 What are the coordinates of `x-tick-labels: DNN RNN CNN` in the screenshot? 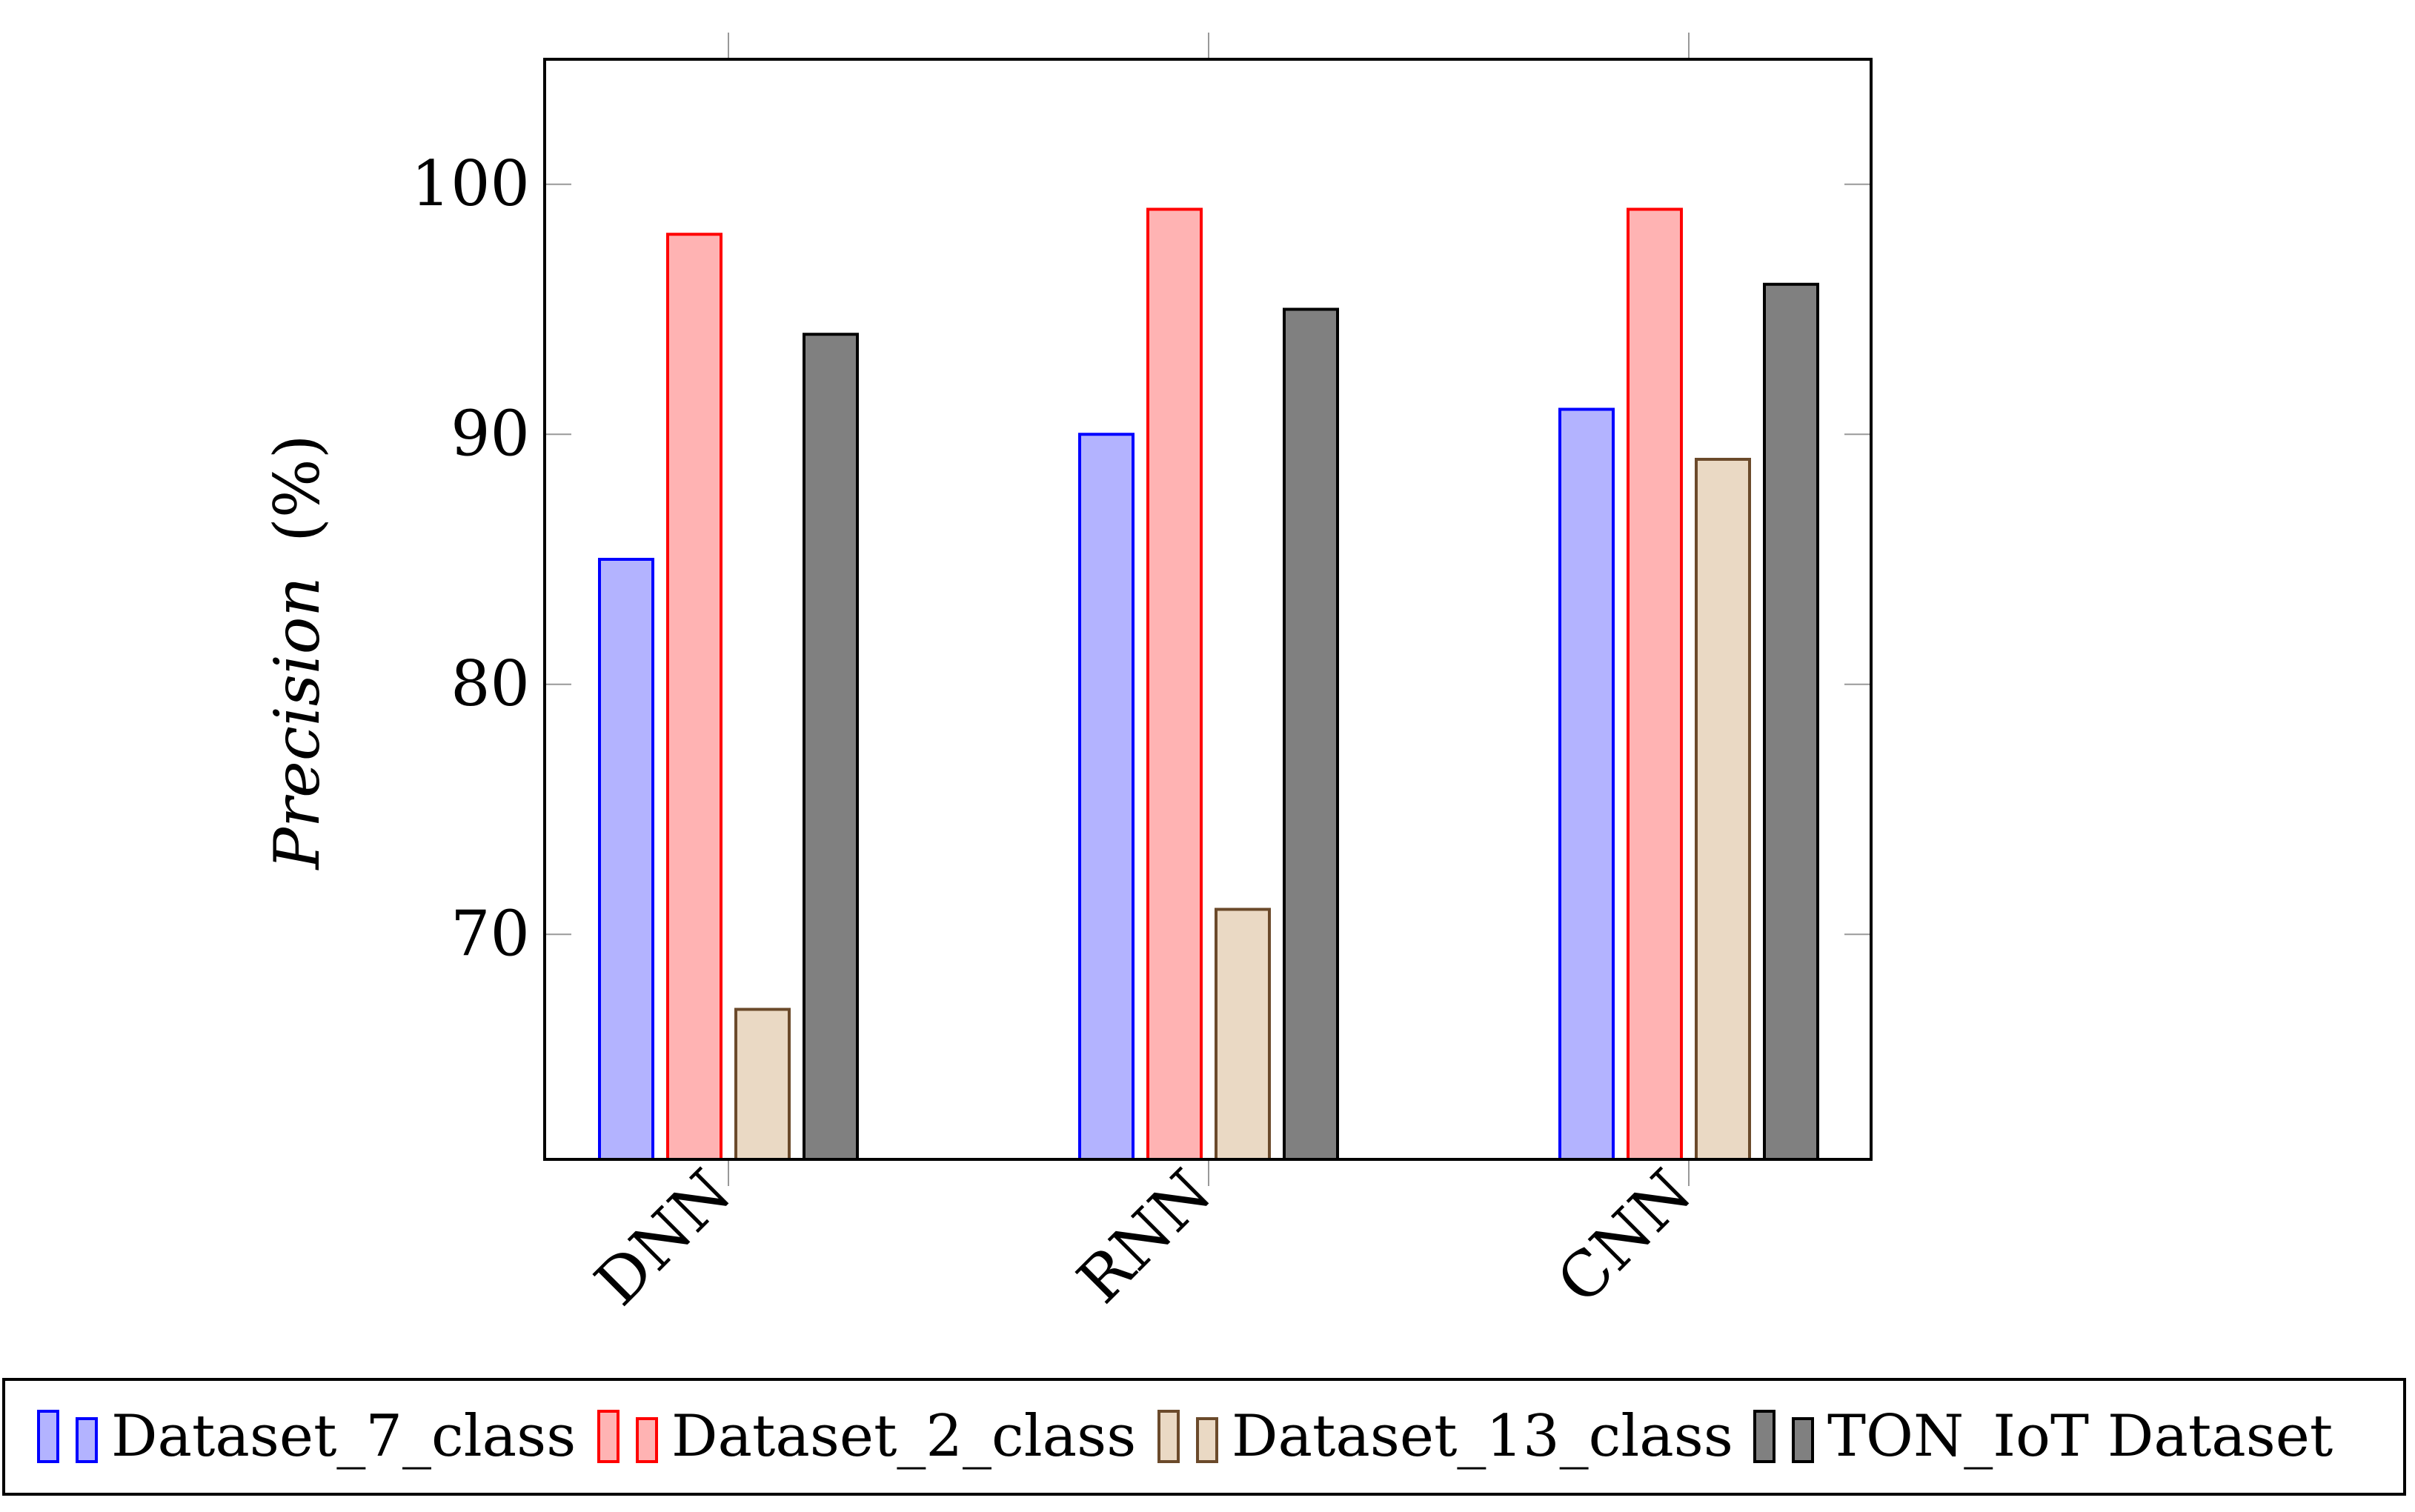 It's located at (1143, 1238).